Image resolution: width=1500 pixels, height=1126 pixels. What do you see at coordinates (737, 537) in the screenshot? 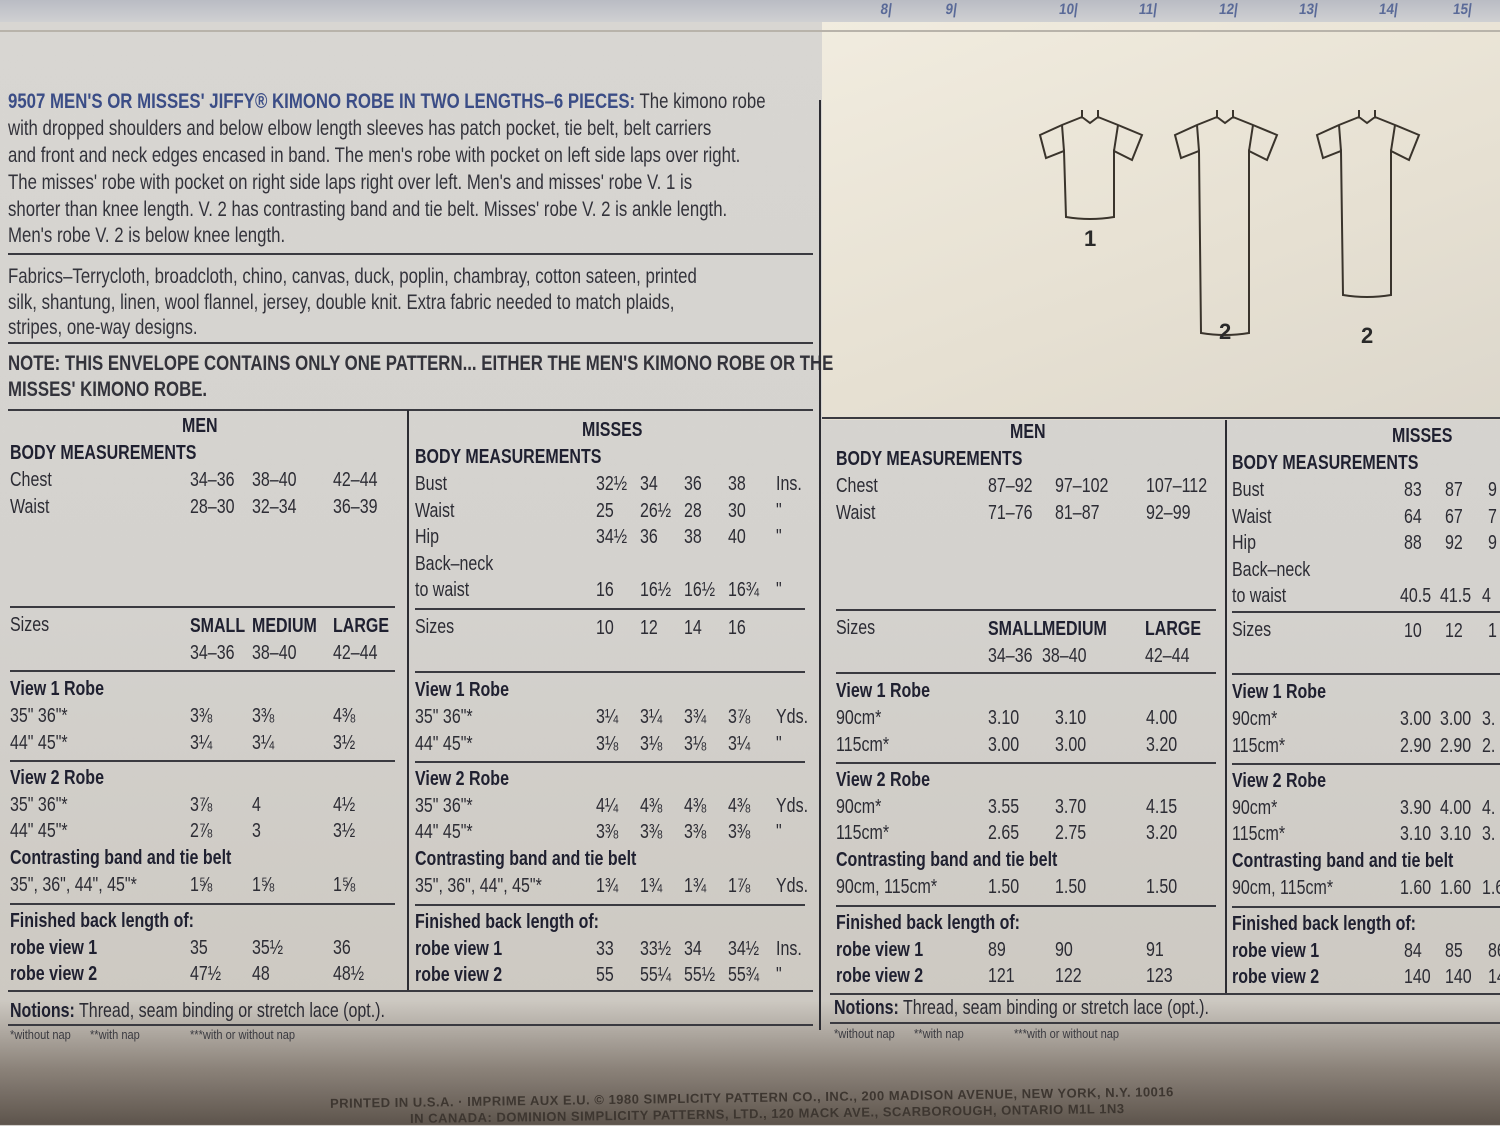
I see `cell-value: 40` at bounding box center [737, 537].